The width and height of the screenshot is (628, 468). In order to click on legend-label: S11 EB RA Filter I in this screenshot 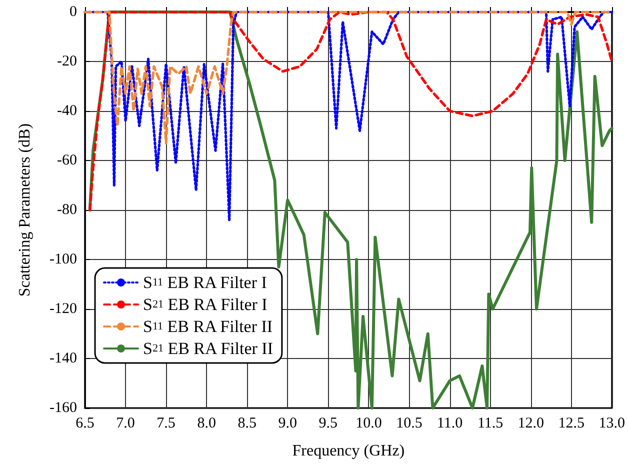, I will do `click(205, 282)`.